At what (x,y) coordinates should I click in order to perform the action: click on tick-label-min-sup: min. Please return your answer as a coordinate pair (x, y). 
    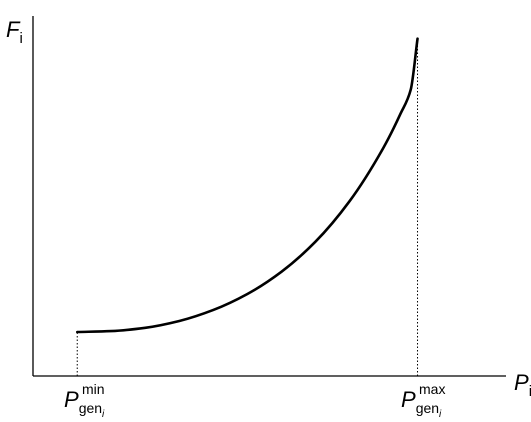
    Looking at the image, I should click on (93, 389).